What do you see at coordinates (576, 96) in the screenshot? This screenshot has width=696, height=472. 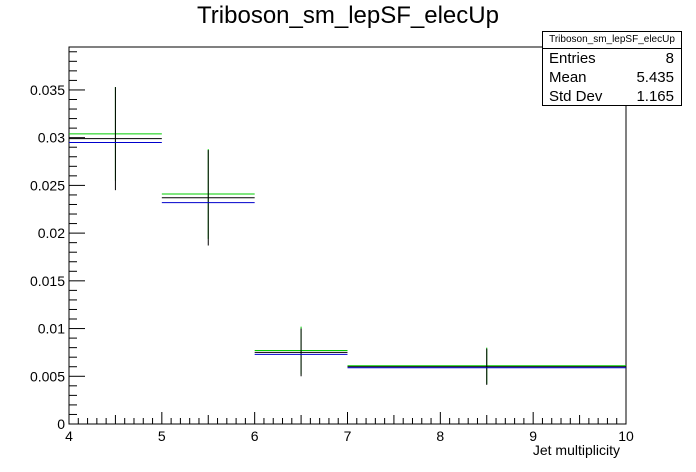 I see `stats-label: Std Dev` at bounding box center [576, 96].